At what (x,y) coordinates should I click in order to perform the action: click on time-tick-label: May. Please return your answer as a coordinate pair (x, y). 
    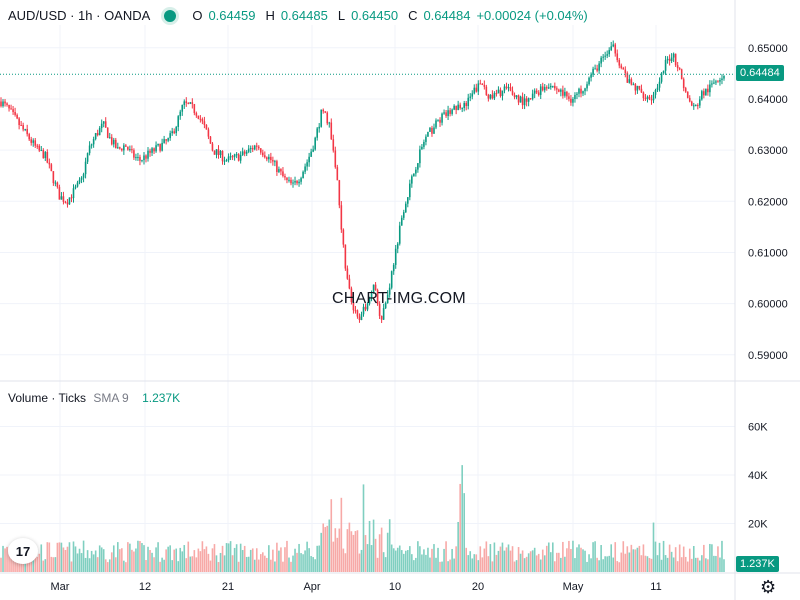
    Looking at the image, I should click on (573, 587).